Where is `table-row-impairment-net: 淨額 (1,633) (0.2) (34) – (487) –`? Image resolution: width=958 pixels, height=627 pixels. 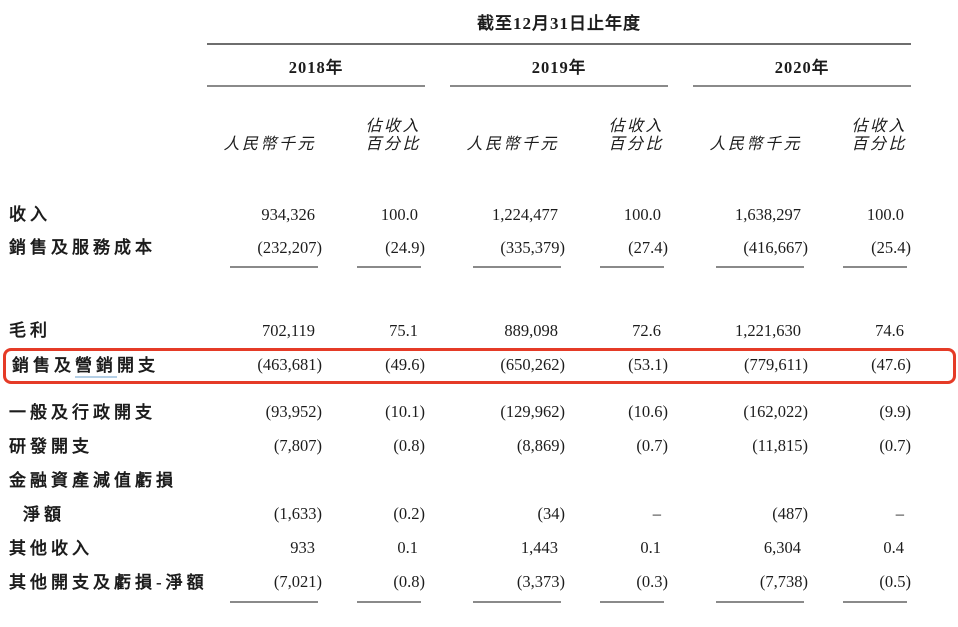
table-row-impairment-net: 淨額 (1,633) (0.2) (34) – (487) – is located at coordinates (479, 515).